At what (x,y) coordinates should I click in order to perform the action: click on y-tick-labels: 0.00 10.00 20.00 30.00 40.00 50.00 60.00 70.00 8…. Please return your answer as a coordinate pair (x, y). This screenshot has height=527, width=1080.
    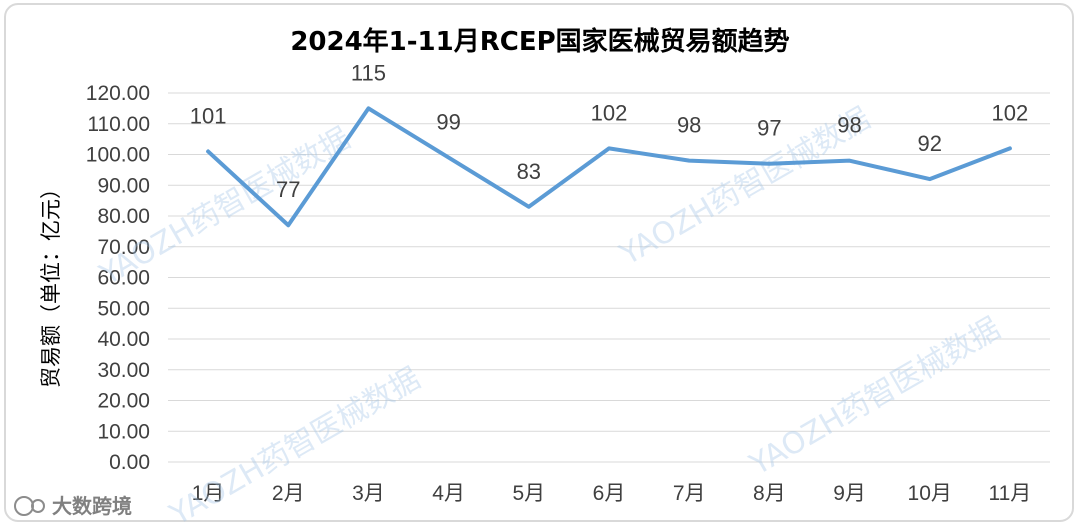
    Looking at the image, I should click on (118, 278).